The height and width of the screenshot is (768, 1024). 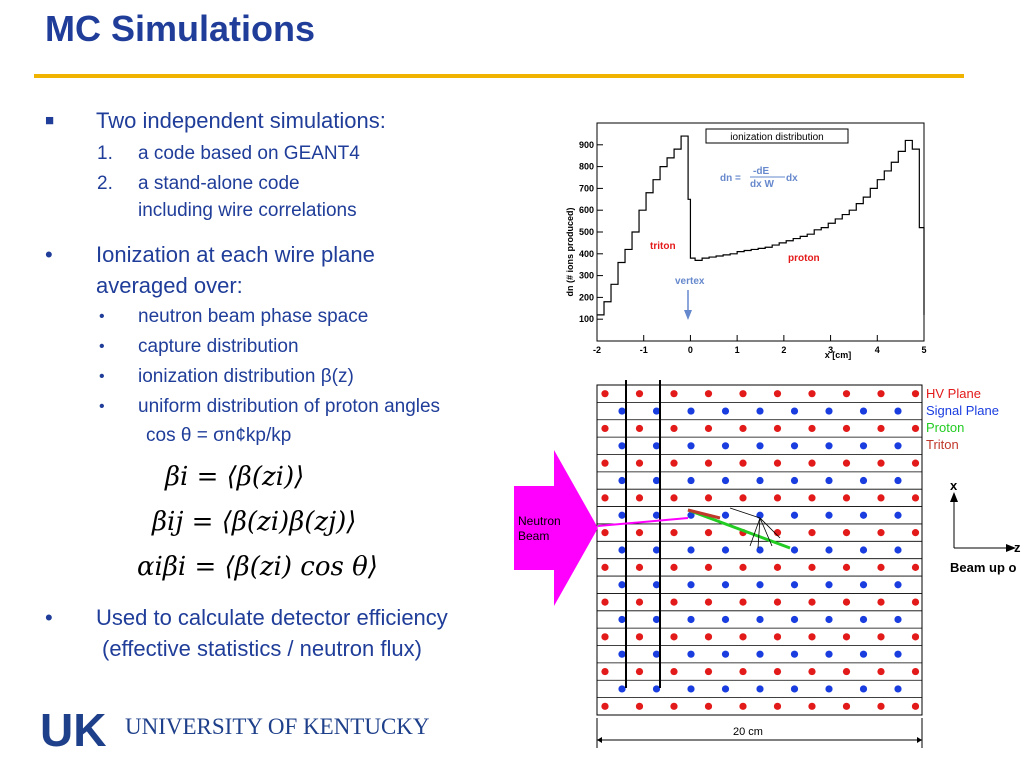 I want to click on triton-label: triton, so click(x=663, y=246).